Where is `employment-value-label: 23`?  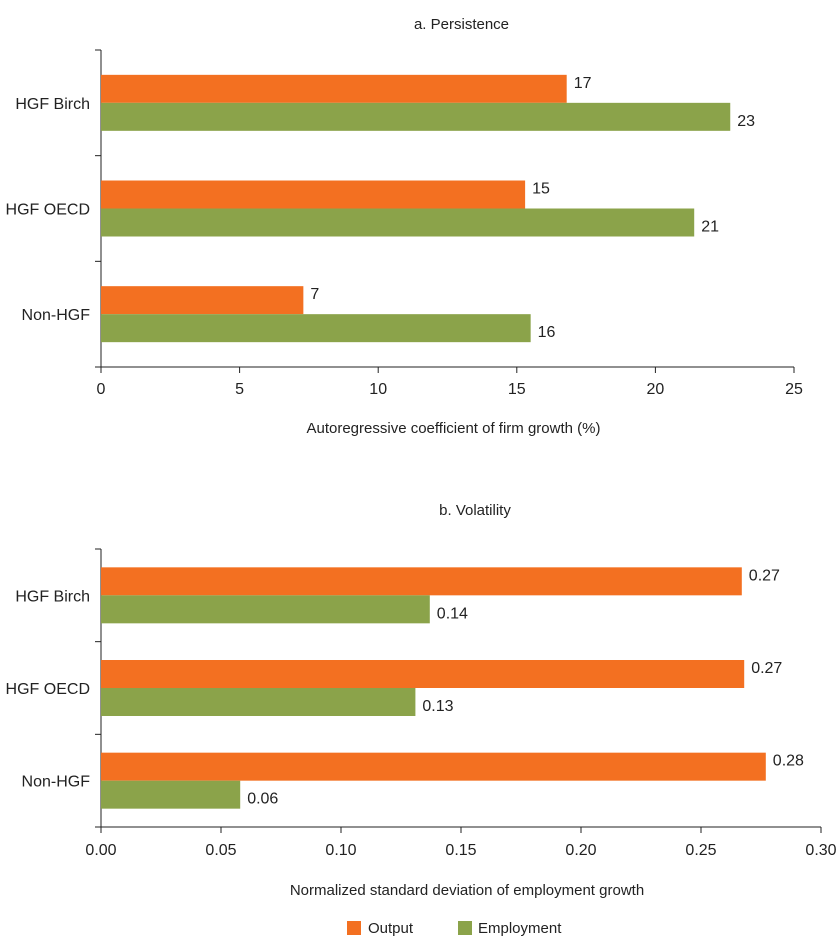 employment-value-label: 23 is located at coordinates (746, 121).